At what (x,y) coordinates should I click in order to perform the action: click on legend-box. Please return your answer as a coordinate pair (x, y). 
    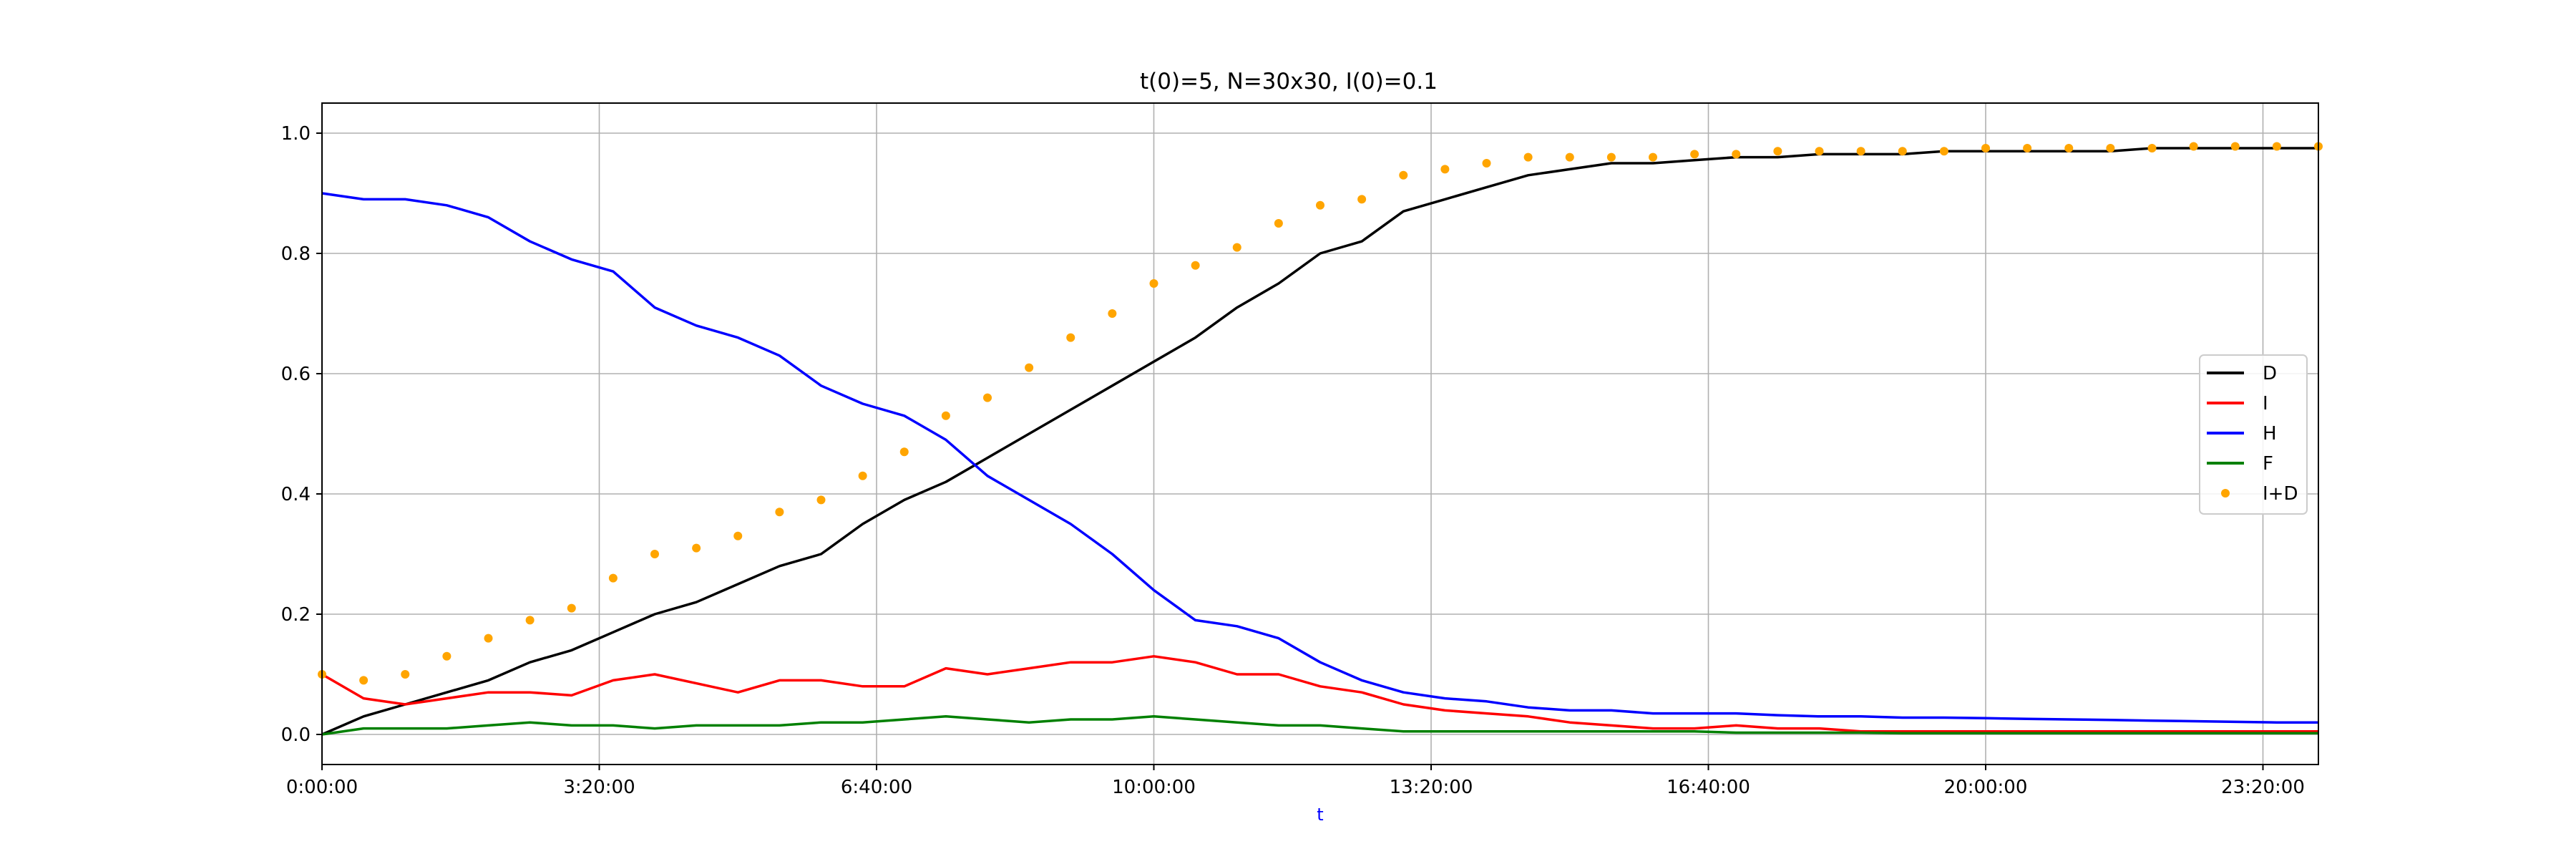
    Looking at the image, I should click on (2253, 434).